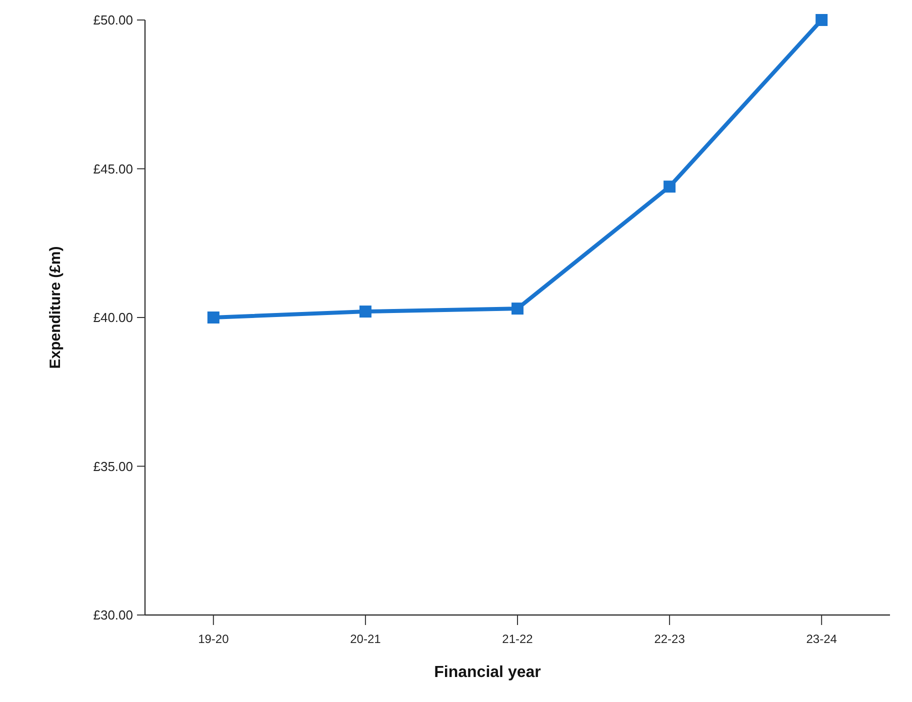  What do you see at coordinates (822, 639) in the screenshot?
I see `x-tick-label: 23-24` at bounding box center [822, 639].